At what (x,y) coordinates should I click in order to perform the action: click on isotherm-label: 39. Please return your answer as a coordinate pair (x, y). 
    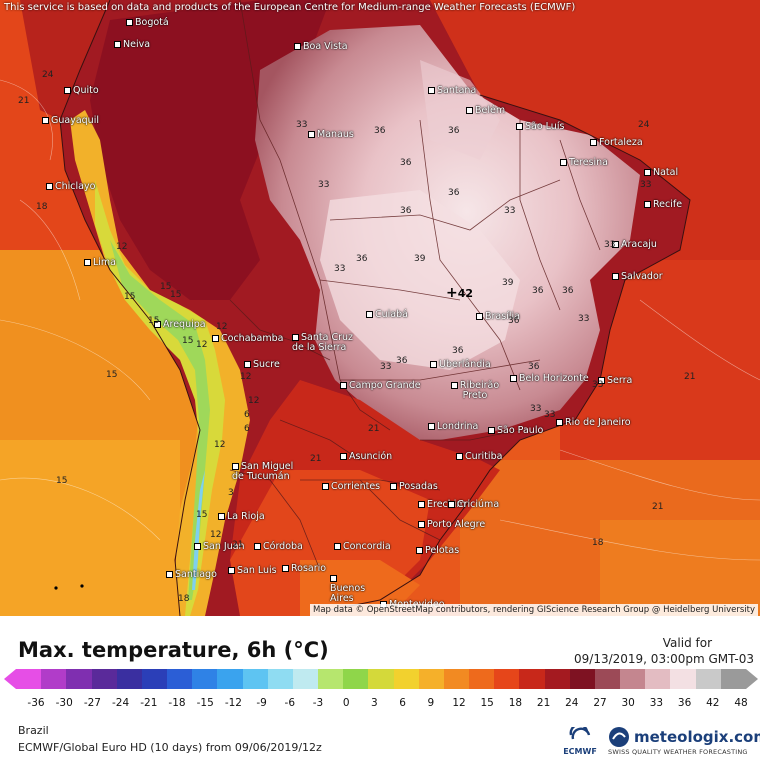
    Looking at the image, I should click on (508, 283).